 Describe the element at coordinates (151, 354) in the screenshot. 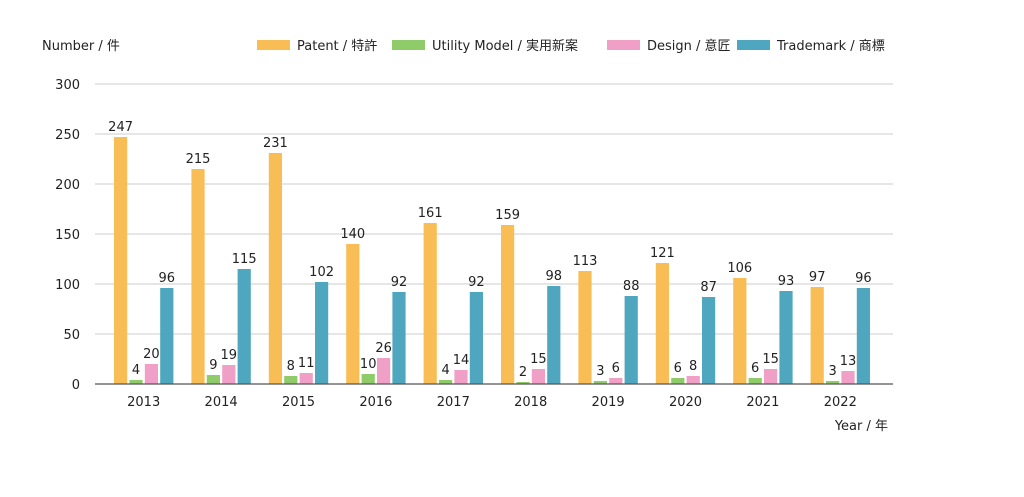

I see `data-label: 20` at that location.